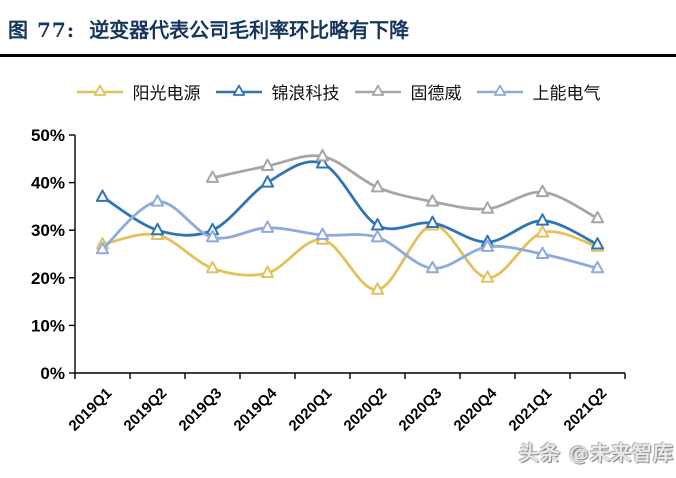  What do you see at coordinates (52, 373) in the screenshot?
I see `y-axis-tick-label: 0%` at bounding box center [52, 373].